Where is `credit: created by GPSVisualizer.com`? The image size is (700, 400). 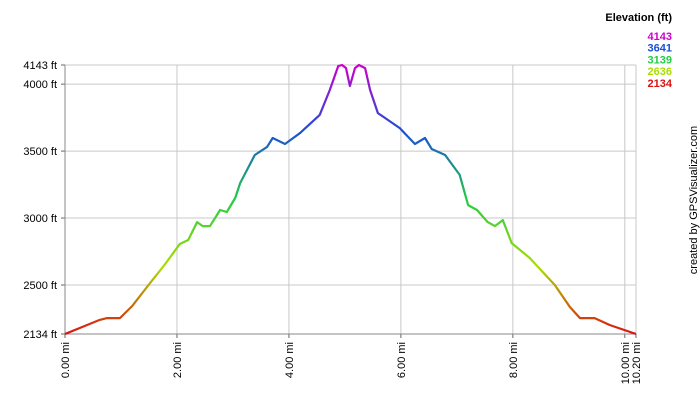
credit: created by GPSVisualizer.com is located at coordinates (694, 200).